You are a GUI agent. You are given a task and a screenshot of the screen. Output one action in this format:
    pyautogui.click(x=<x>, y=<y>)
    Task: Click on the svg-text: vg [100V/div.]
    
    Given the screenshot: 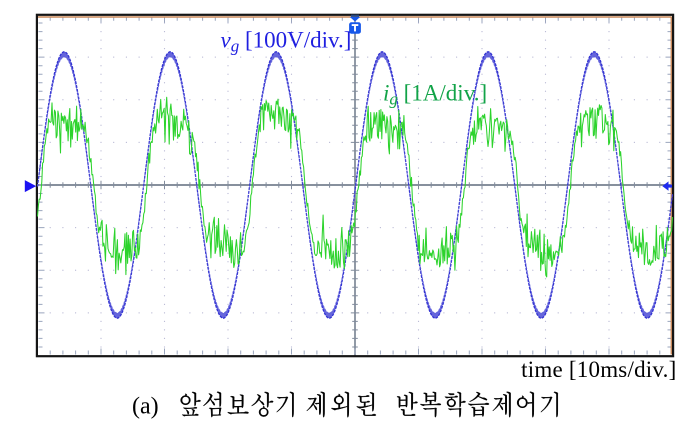 What is the action you would take?
    pyautogui.click(x=286, y=42)
    